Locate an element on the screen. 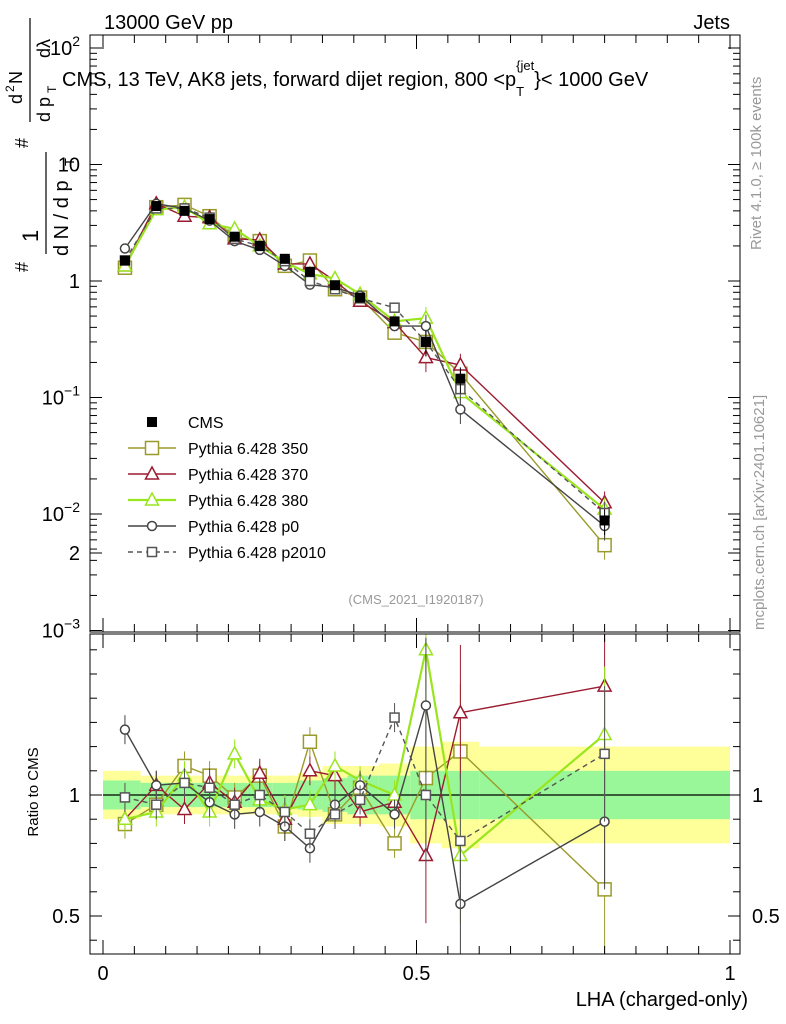 This screenshot has height=1024, width=786. main-y-tick-label: 10 is located at coordinates (69, 166).